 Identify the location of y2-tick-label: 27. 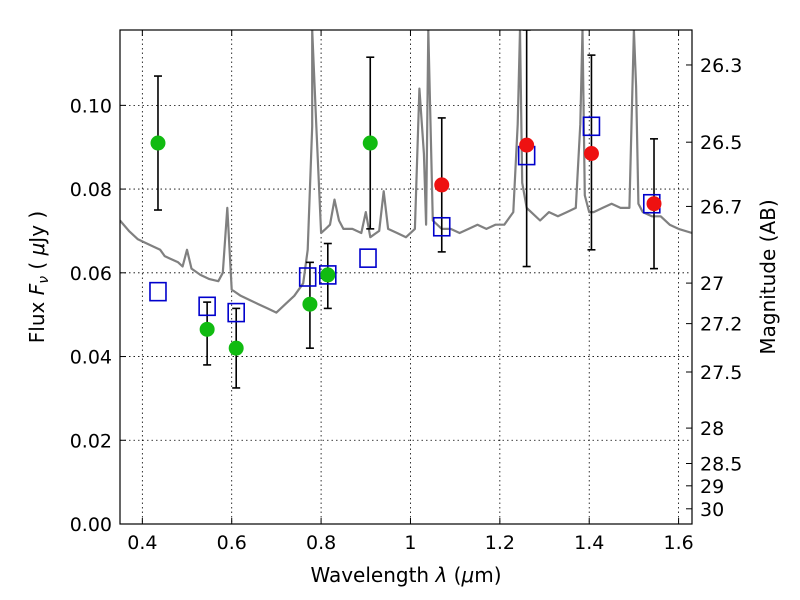
(712, 284).